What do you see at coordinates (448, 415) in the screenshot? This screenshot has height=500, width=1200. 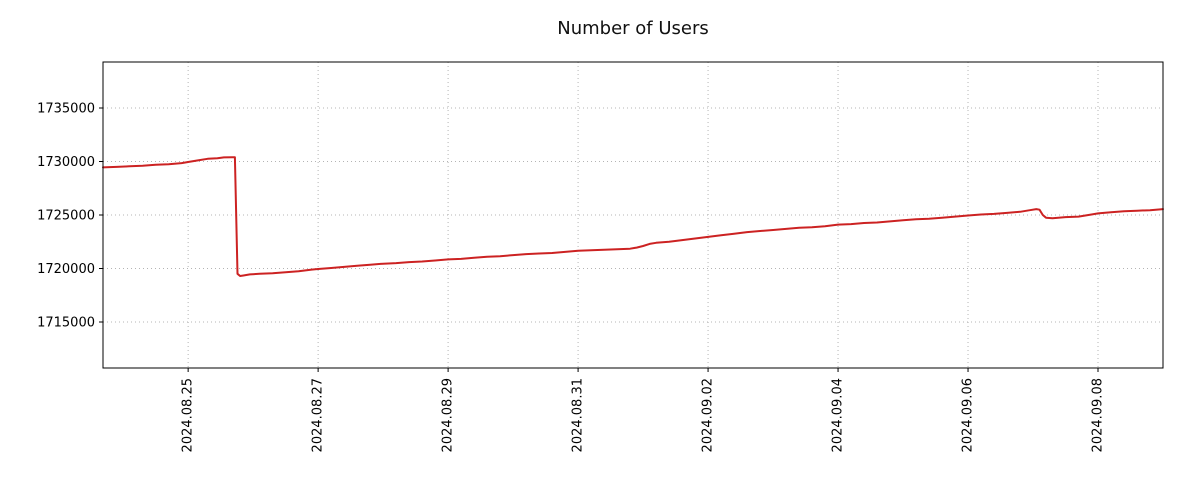 I see `x-tick-label: 2024.08.29` at bounding box center [448, 415].